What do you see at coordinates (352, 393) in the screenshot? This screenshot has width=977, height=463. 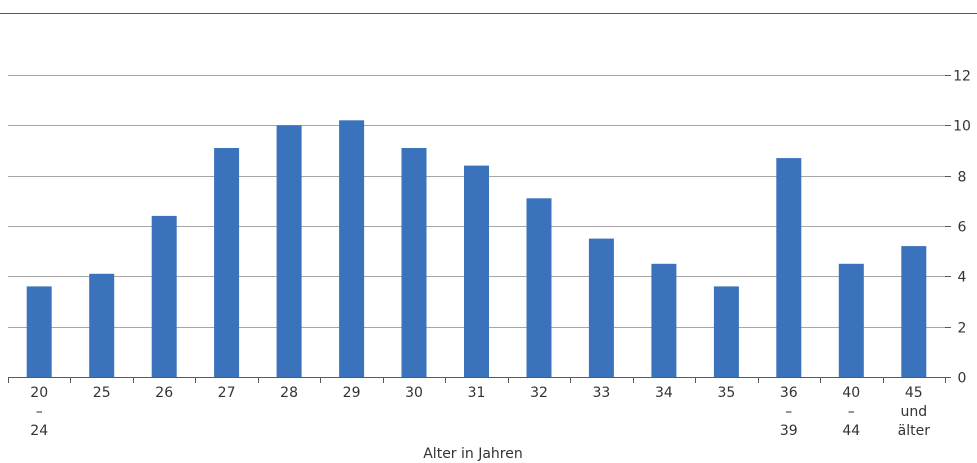 I see `x-tick-label: 29` at bounding box center [352, 393].